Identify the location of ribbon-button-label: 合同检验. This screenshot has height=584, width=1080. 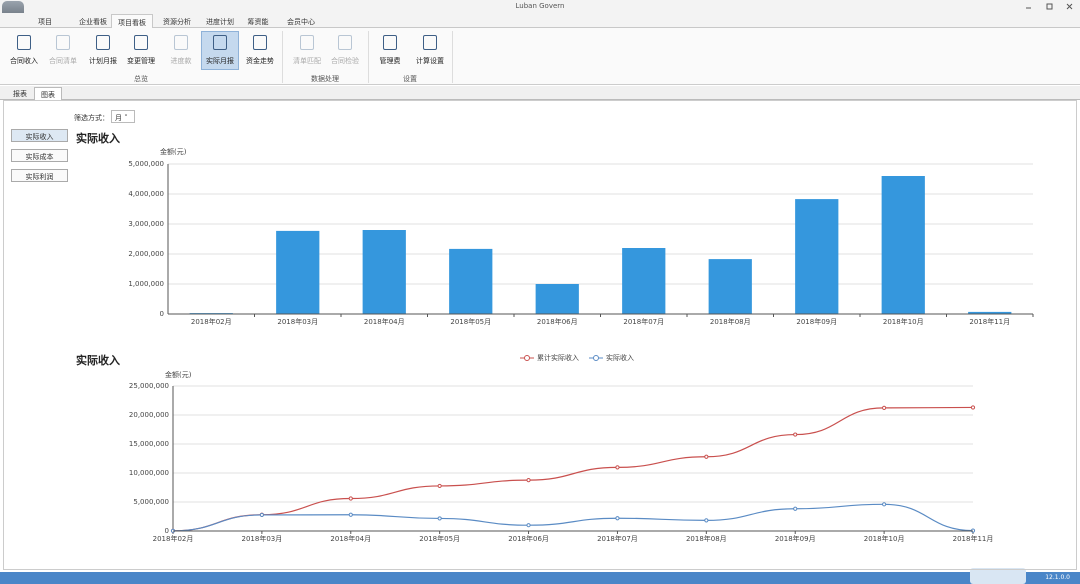
(345, 61).